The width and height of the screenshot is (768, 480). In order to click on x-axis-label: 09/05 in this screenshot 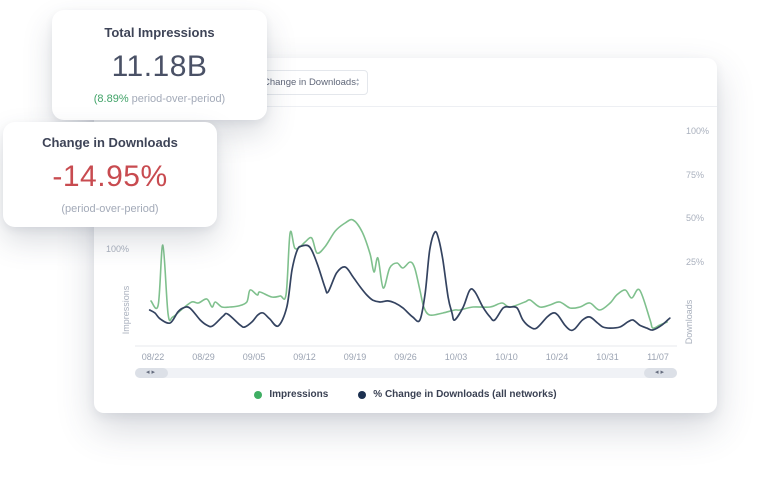, I will do `click(254, 357)`.